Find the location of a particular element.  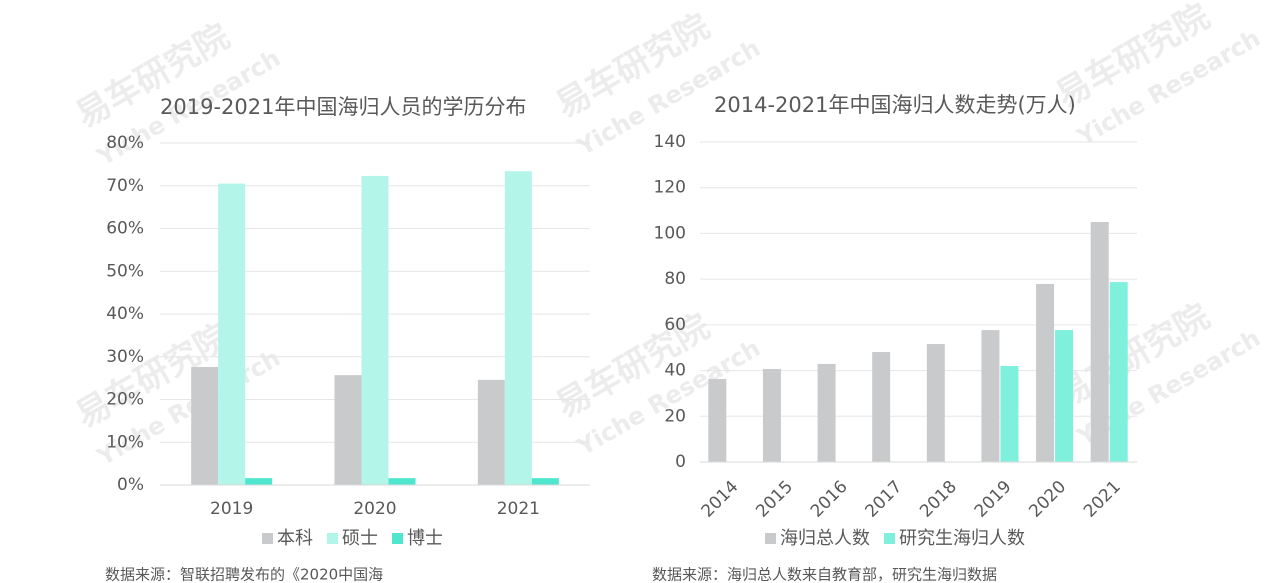

x-tick-label: 2016 is located at coordinates (829, 499).